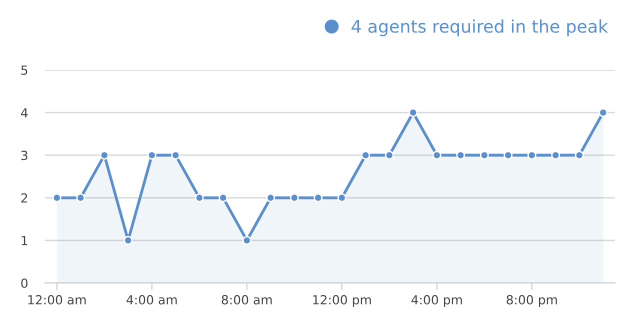  I want to click on y-tick-label: 4, so click(24, 113).